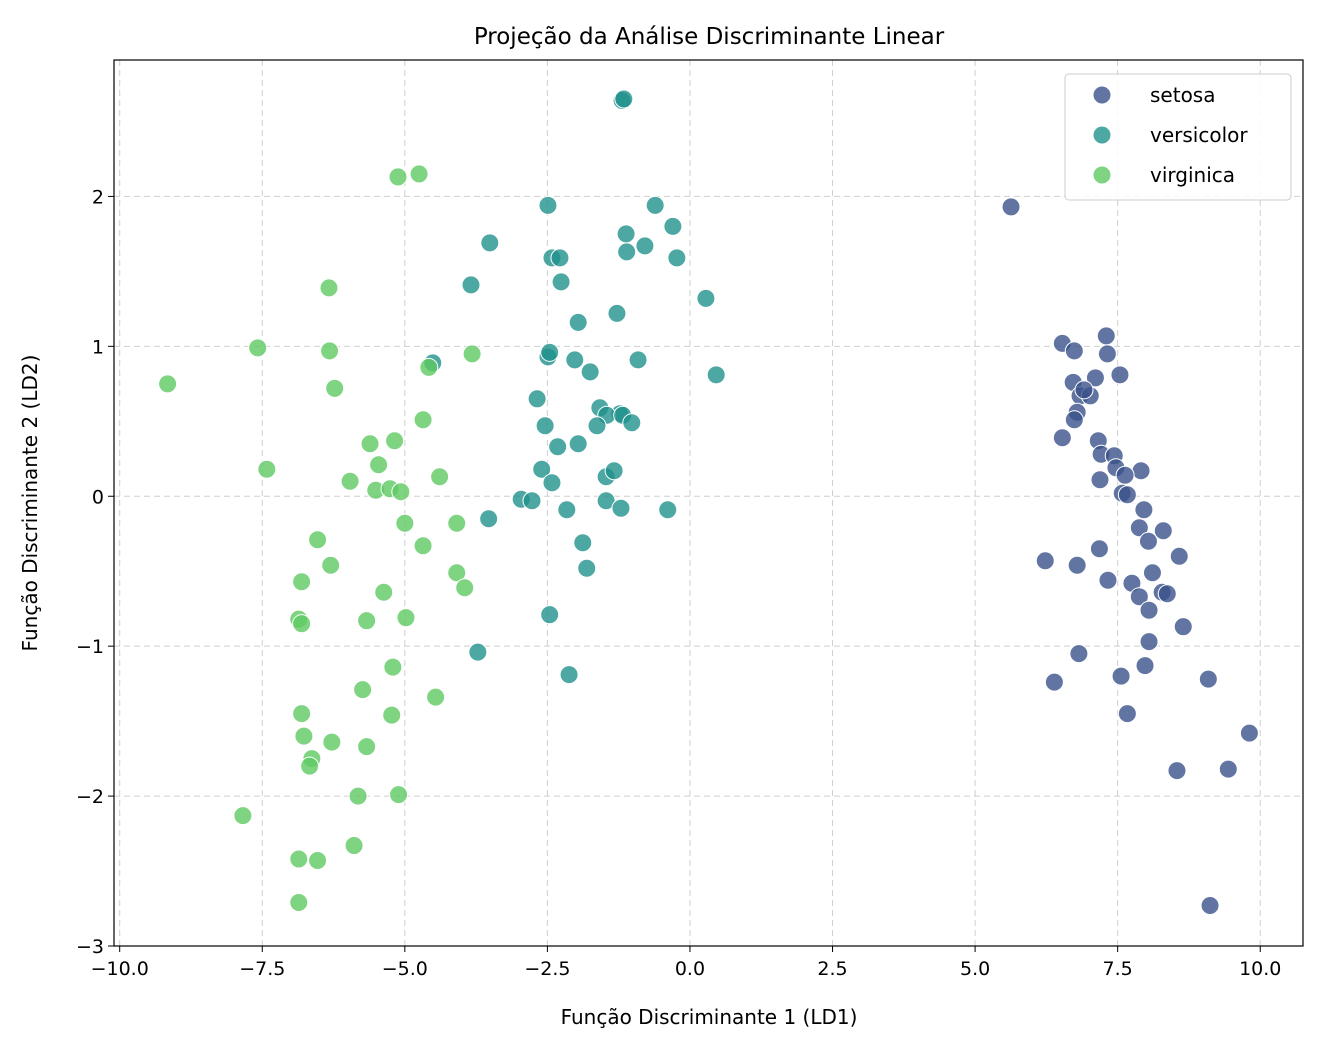 This screenshot has width=1323, height=1048. What do you see at coordinates (120, 969) in the screenshot?
I see `x-tick-label: −10.0` at bounding box center [120, 969].